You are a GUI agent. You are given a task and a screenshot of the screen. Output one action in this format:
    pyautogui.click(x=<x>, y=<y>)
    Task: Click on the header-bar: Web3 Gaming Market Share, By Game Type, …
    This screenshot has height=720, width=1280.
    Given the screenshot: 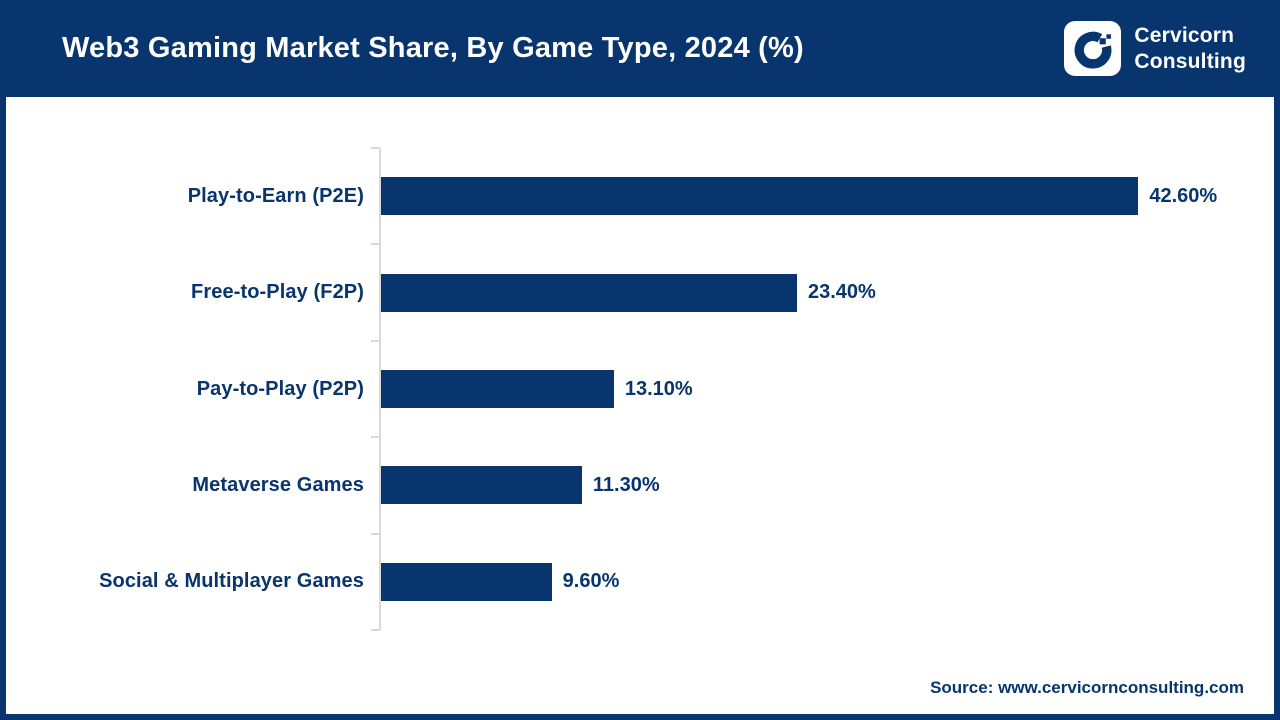 What is the action you would take?
    pyautogui.click(x=640, y=48)
    